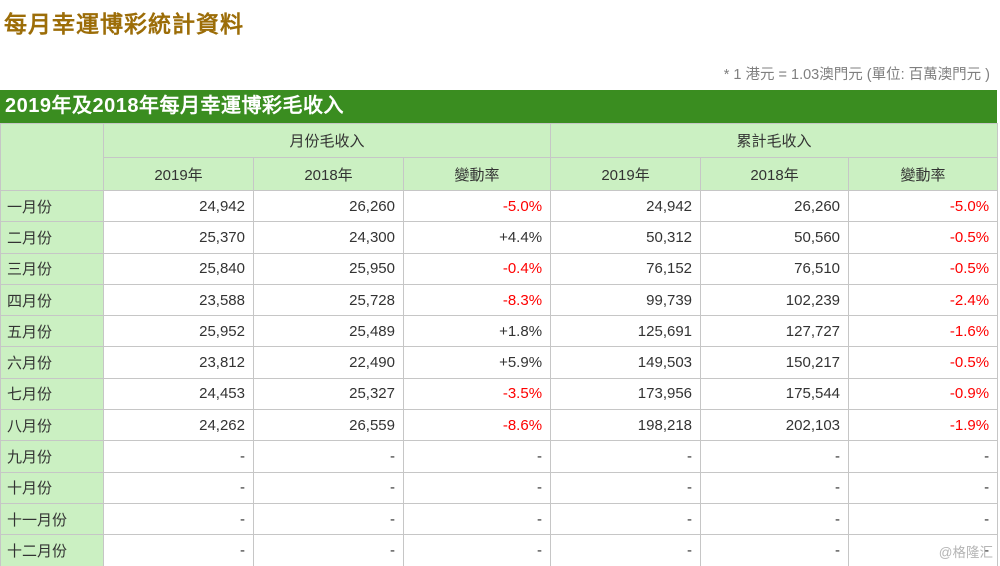  I want to click on value-cell: 25,950, so click(328, 268).